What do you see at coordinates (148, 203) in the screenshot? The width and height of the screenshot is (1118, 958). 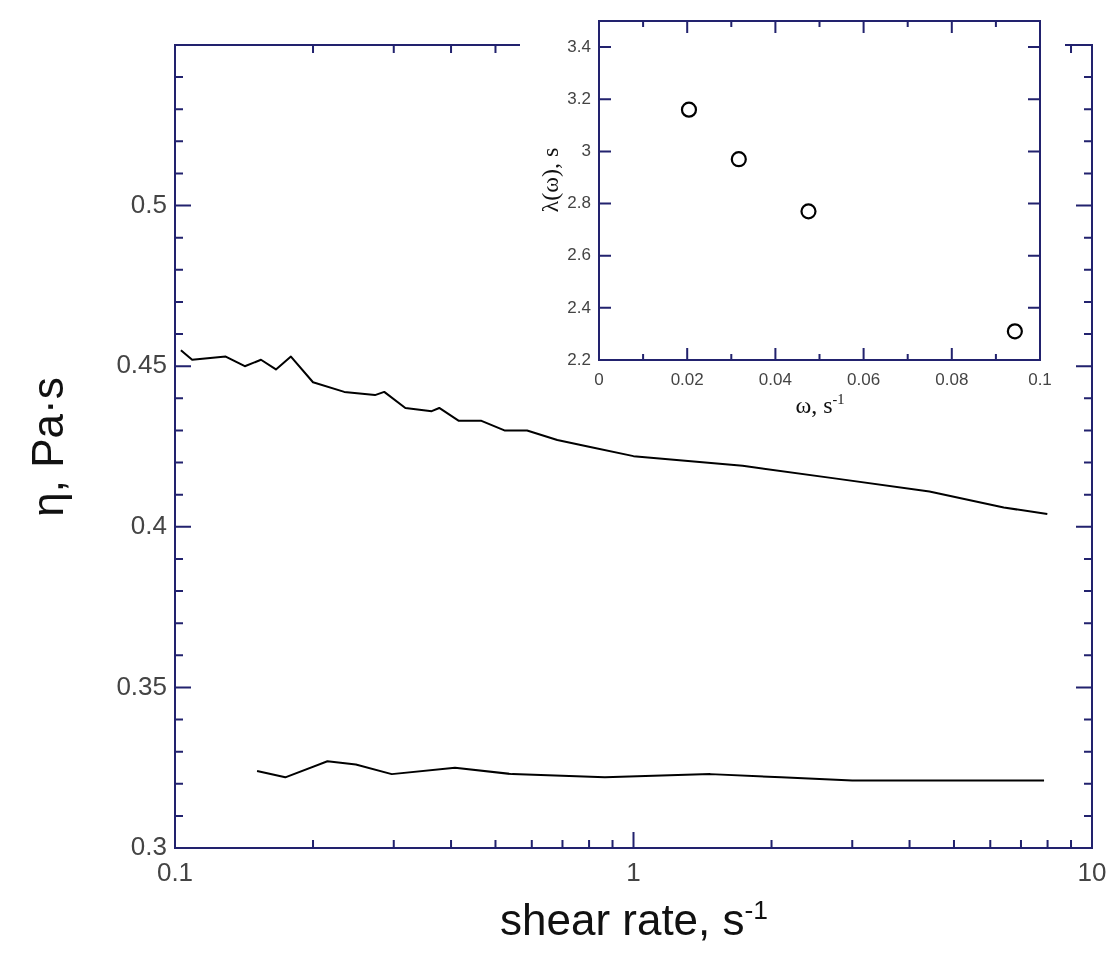 I see `y-tick-label: 0.5` at bounding box center [148, 203].